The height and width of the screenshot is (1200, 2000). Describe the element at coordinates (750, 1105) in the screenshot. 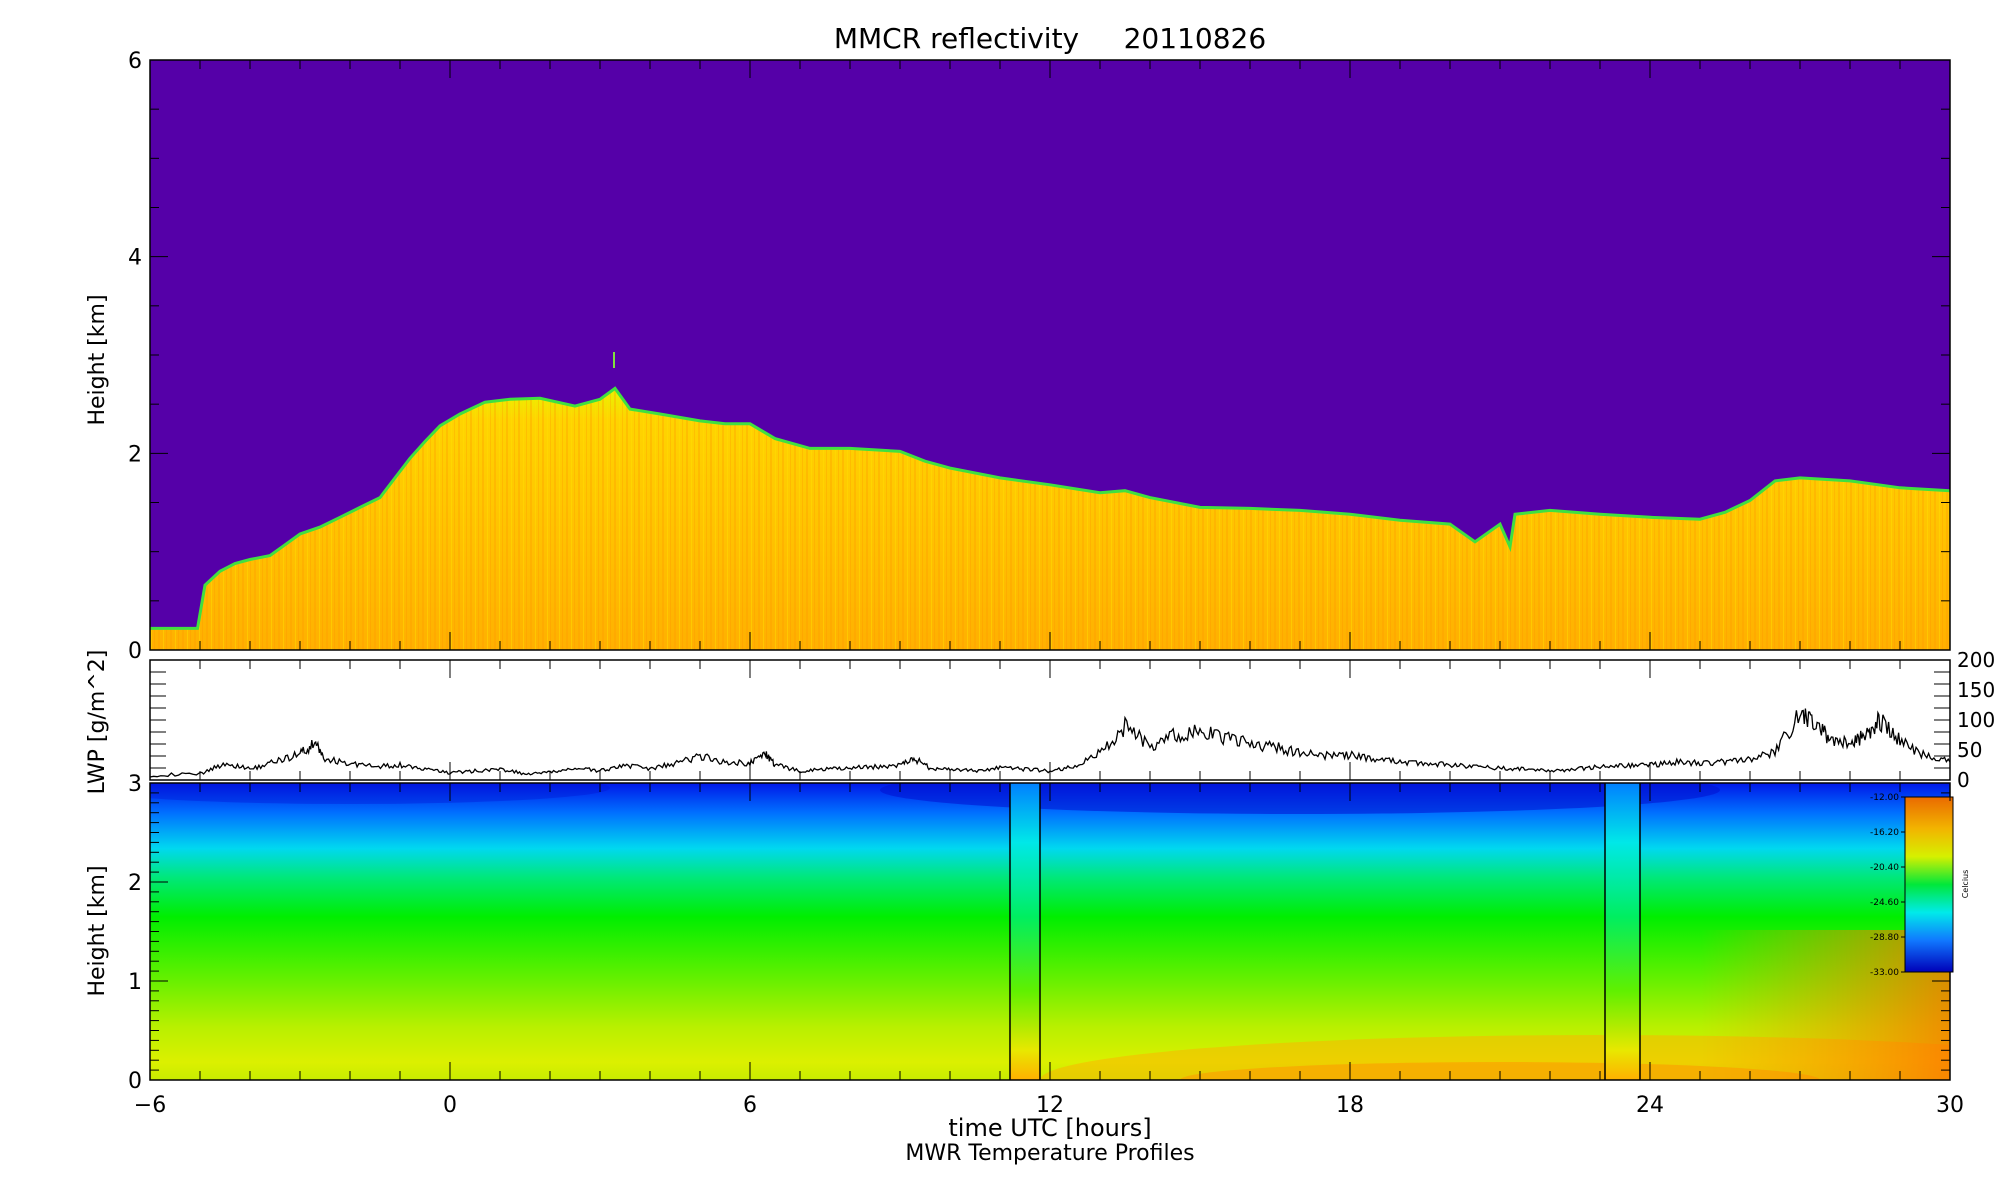

I see `x-tick-label: 6` at that location.